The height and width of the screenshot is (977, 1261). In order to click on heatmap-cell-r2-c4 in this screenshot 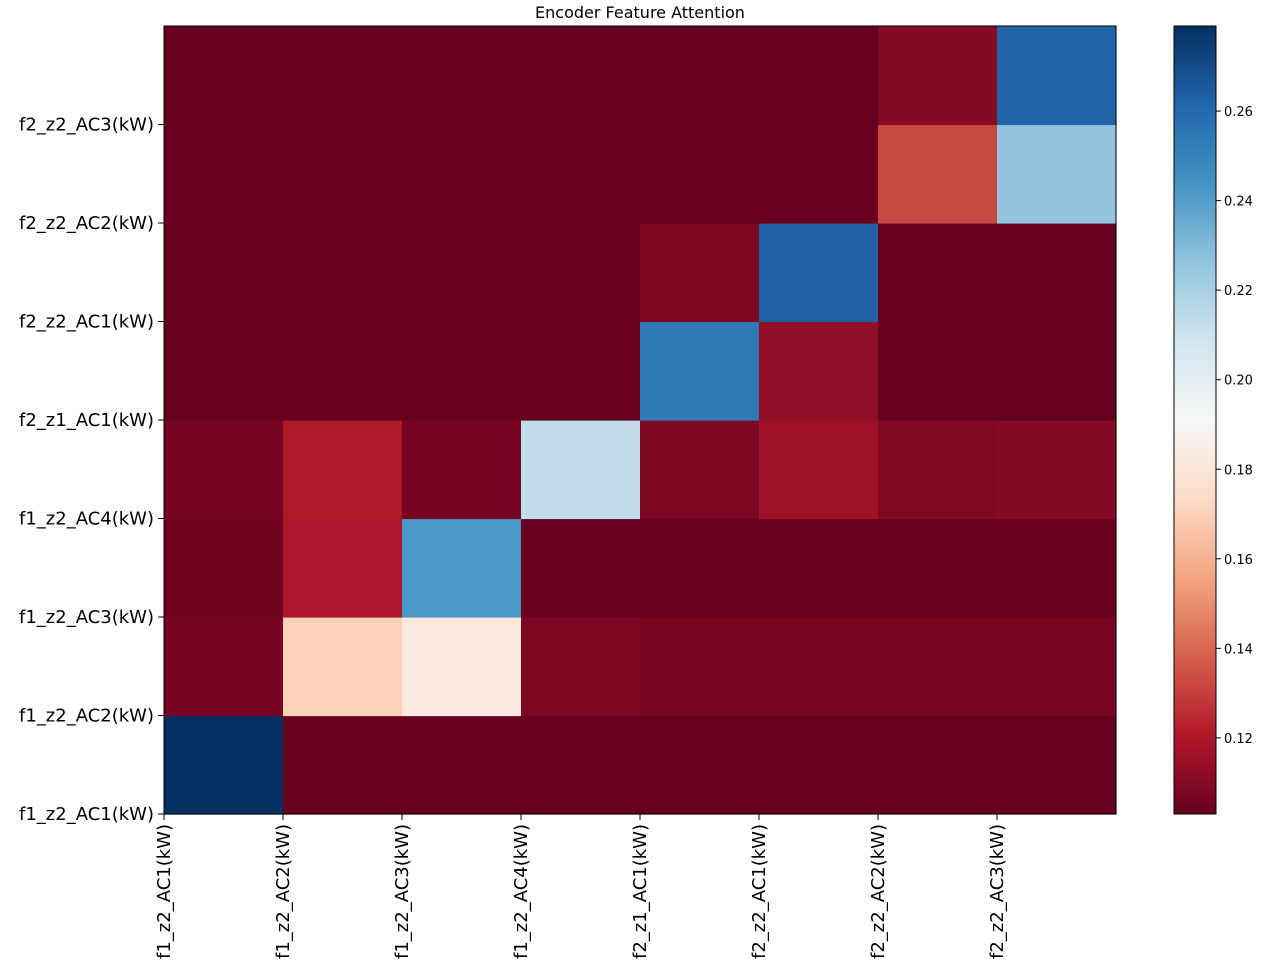, I will do `click(700, 568)`.